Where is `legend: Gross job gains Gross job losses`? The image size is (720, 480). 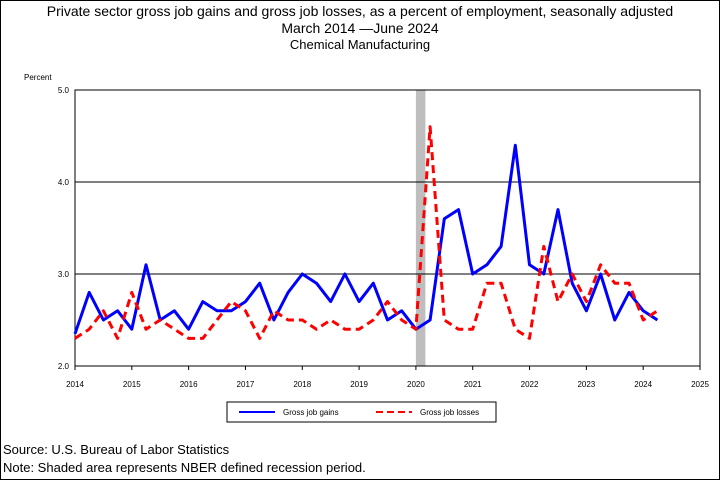 legend: Gross job gains Gross job losses is located at coordinates (361, 412).